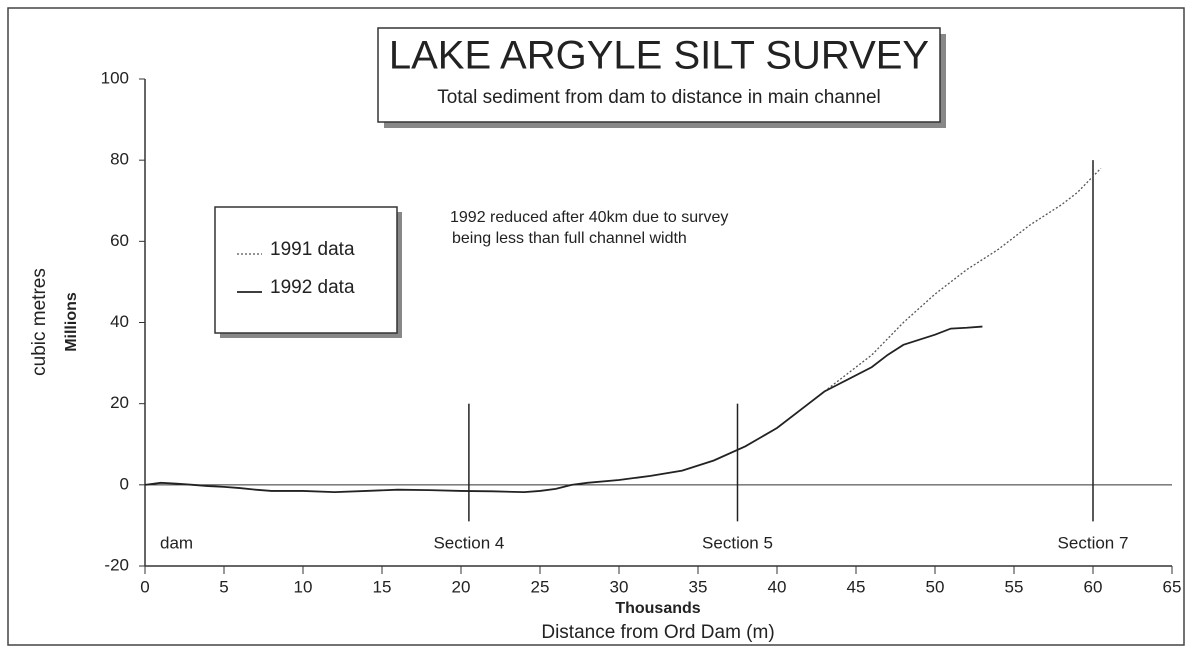 The height and width of the screenshot is (656, 1194). What do you see at coordinates (116, 564) in the screenshot?
I see `y-tick-label: -20` at bounding box center [116, 564].